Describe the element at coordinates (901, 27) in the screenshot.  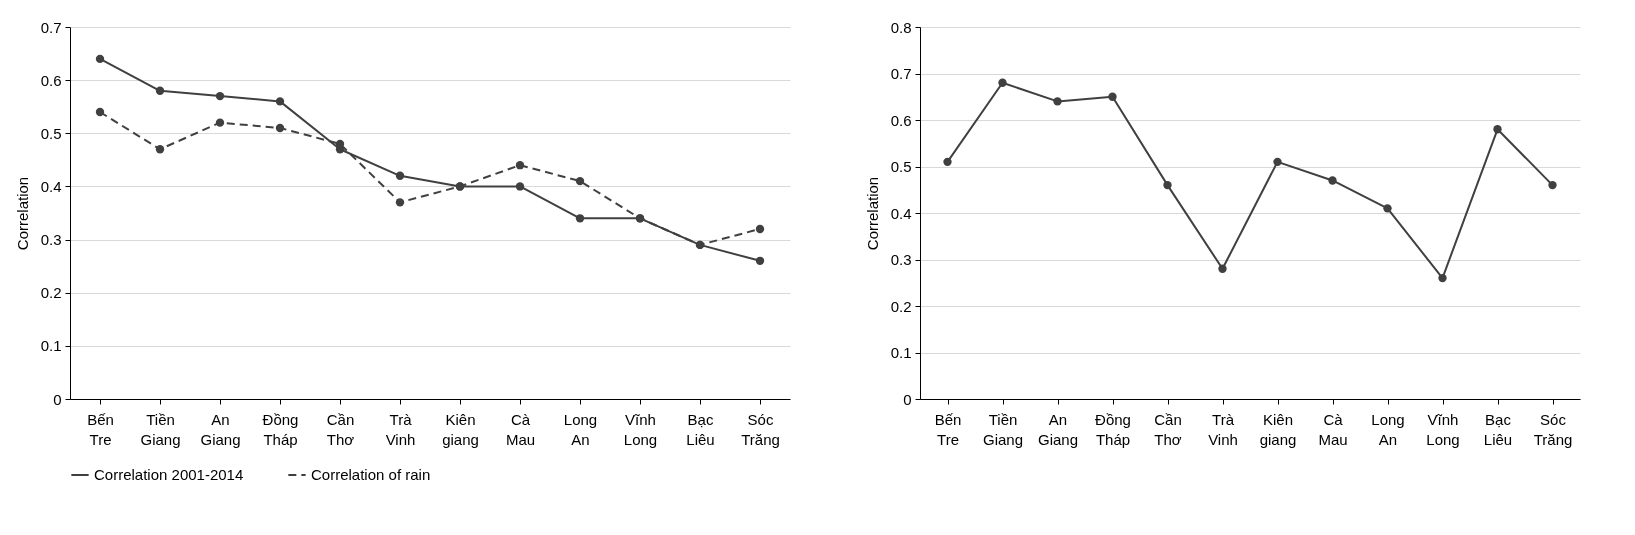
I see `y-tick-label: 0.8` at that location.